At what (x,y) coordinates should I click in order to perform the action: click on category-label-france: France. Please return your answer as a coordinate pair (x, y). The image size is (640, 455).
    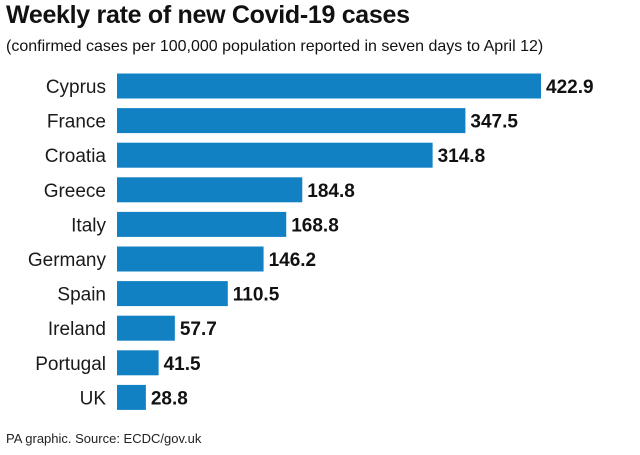
    Looking at the image, I should click on (76, 122).